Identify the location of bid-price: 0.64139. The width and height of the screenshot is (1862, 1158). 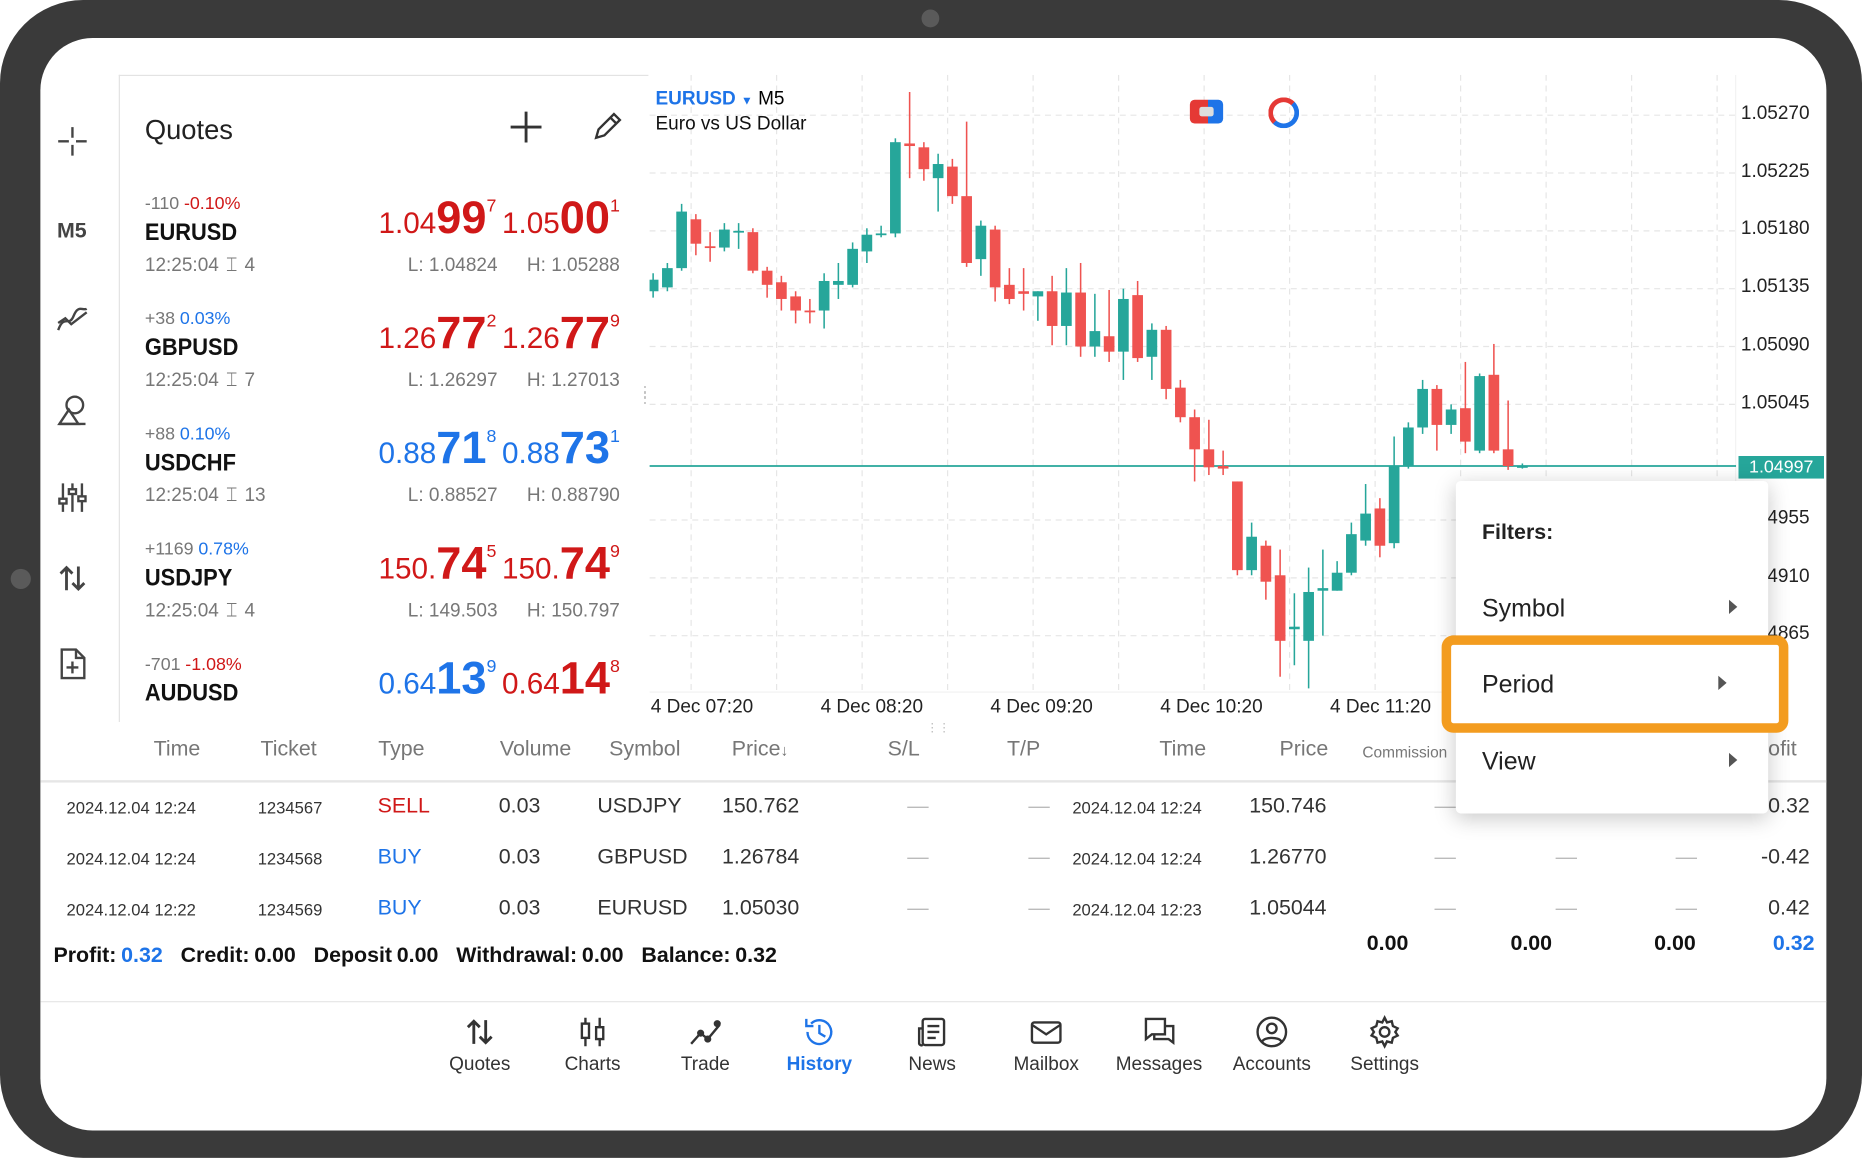
(437, 679).